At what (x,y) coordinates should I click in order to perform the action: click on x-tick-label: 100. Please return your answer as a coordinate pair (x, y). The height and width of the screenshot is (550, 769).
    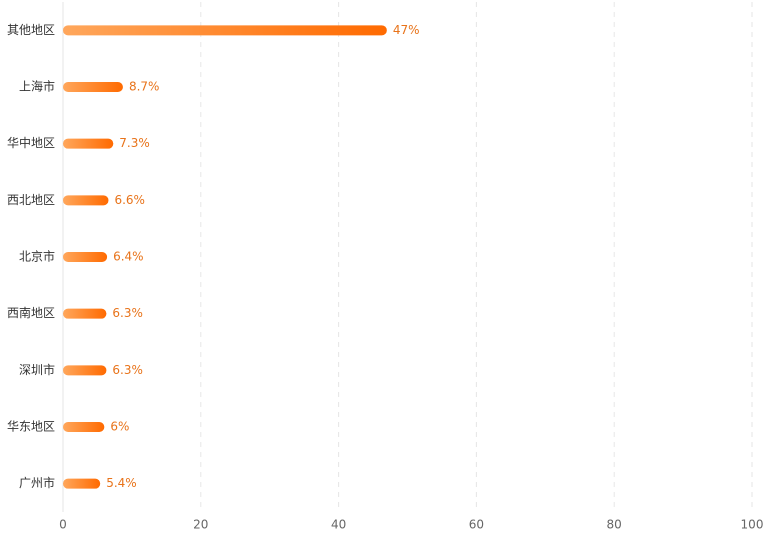
    Looking at the image, I should click on (752, 525).